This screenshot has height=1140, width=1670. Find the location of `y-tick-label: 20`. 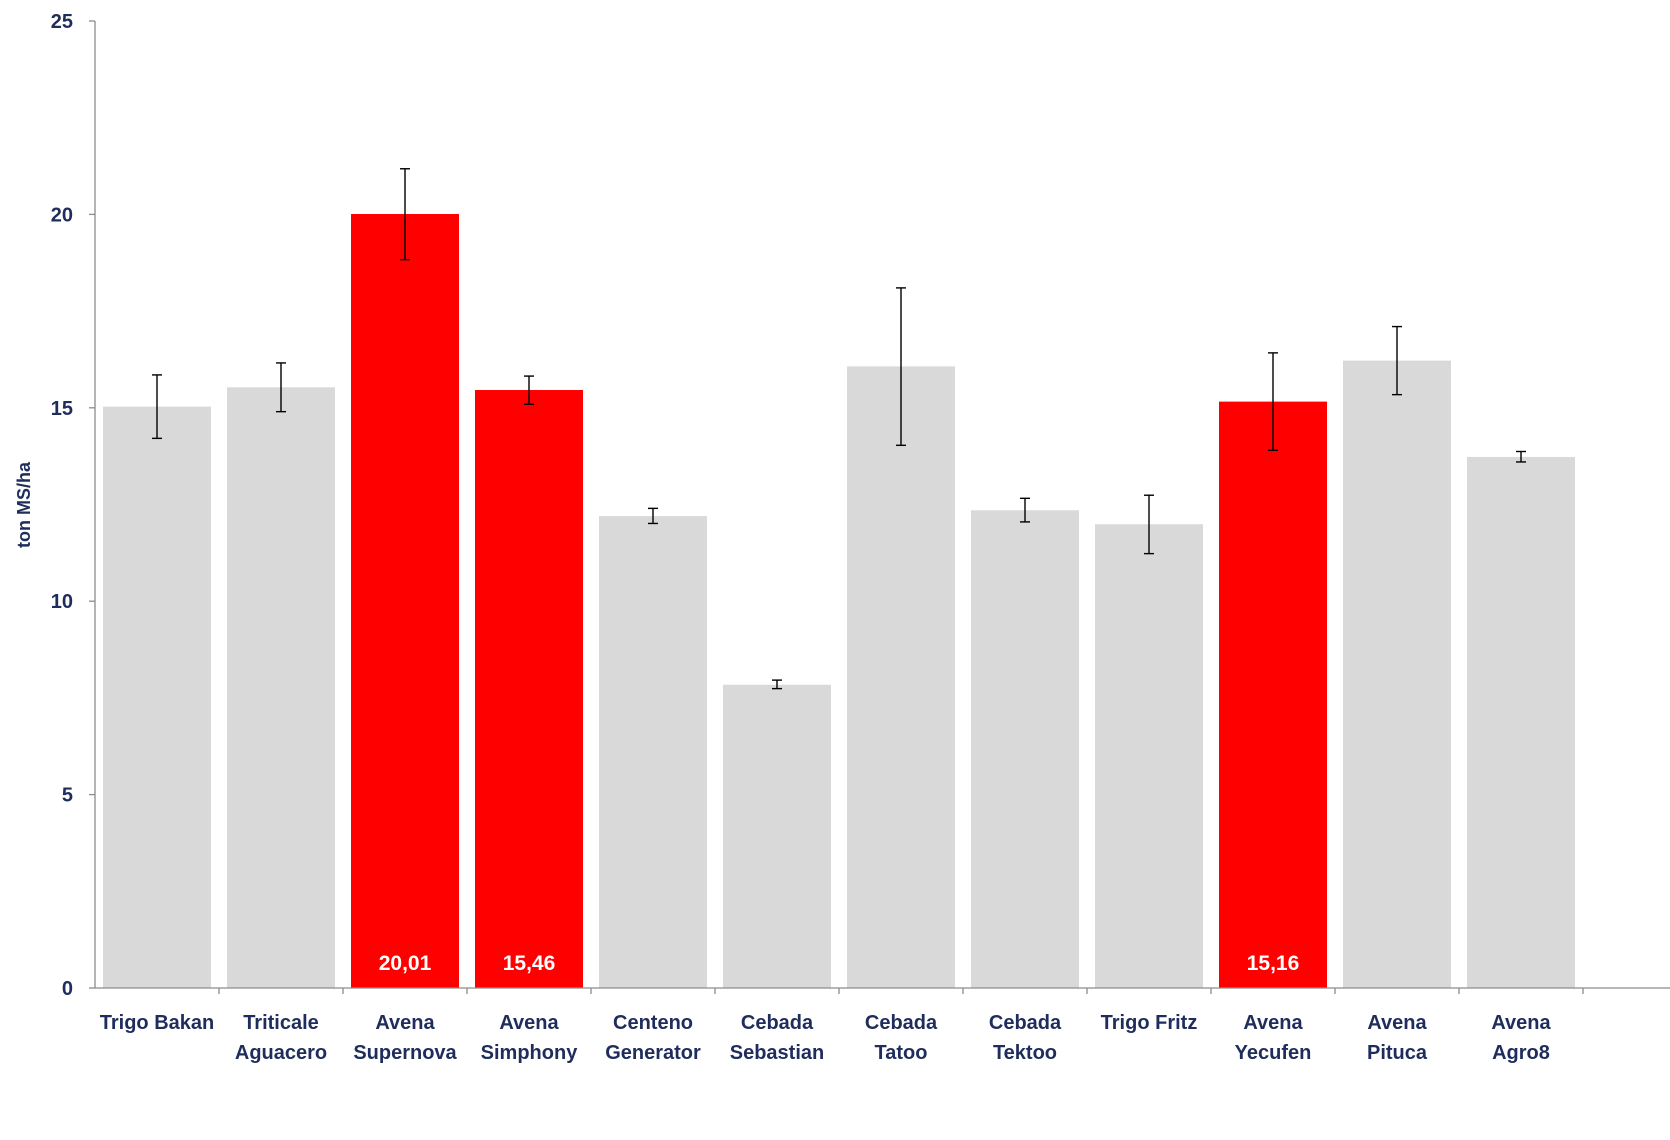

y-tick-label: 20 is located at coordinates (62, 215).